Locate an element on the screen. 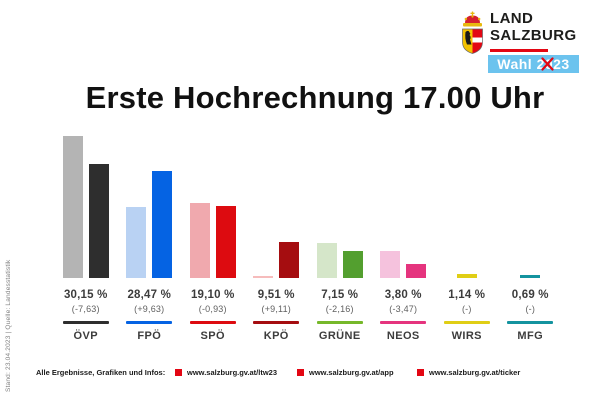 The image size is (600, 400). footer-link-1: www.salzburg.gv.at/ltw23 is located at coordinates (226, 372).